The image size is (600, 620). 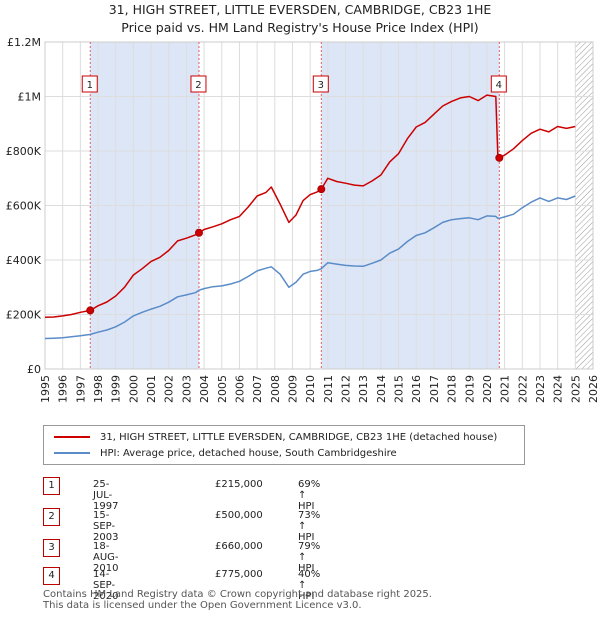 What do you see at coordinates (522, 389) in the screenshot?
I see `x-tick-label: 2022` at bounding box center [522, 389].